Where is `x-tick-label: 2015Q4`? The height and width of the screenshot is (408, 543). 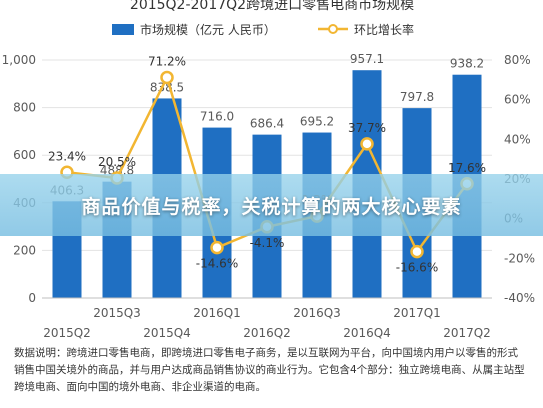 x-tick-label: 2015Q4 is located at coordinates (167, 333).